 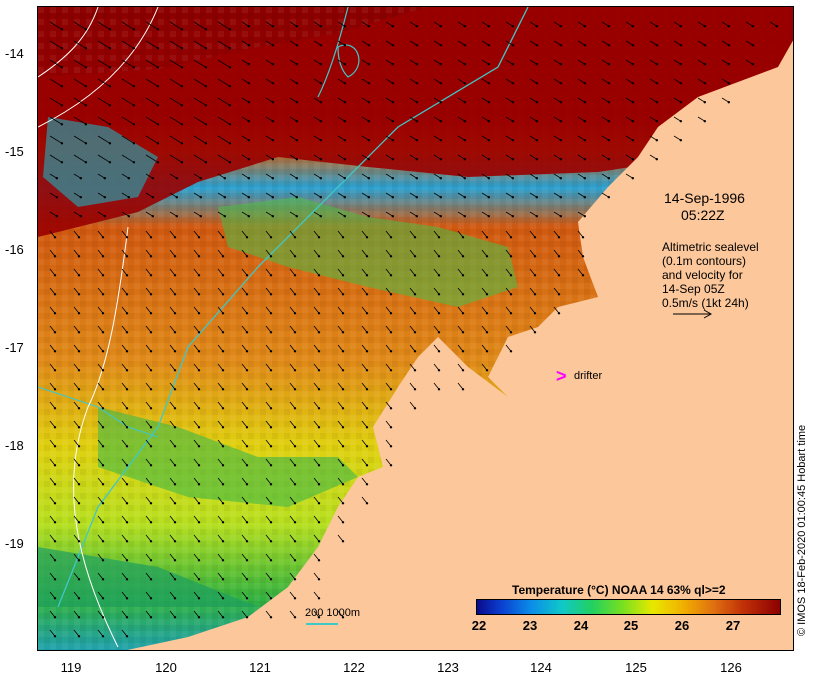 I want to click on altimetry-line: (0.1m contours), so click(x=704, y=261).